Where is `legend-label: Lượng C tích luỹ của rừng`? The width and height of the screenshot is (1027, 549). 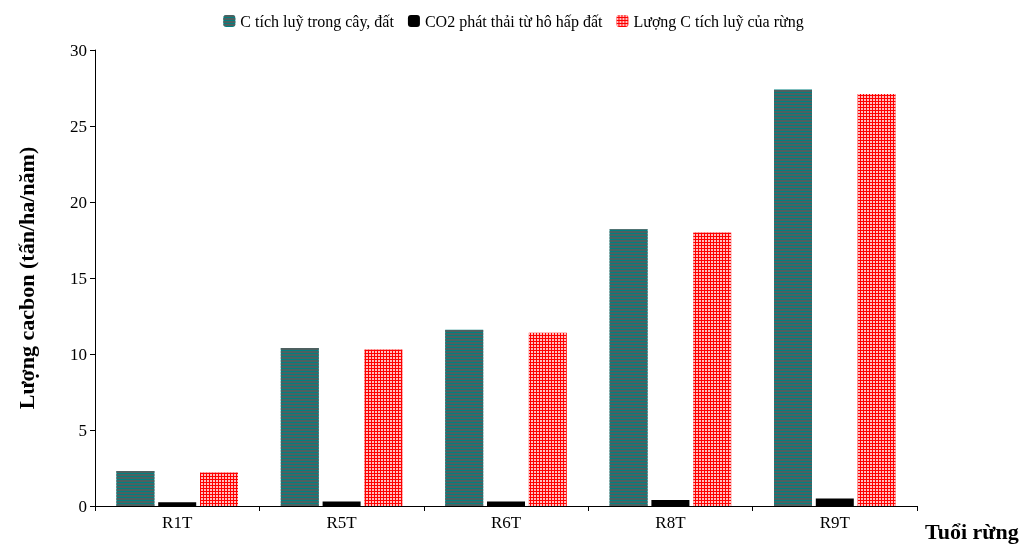
legend-label: Lượng C tích luỹ của rừng is located at coordinates (718, 21).